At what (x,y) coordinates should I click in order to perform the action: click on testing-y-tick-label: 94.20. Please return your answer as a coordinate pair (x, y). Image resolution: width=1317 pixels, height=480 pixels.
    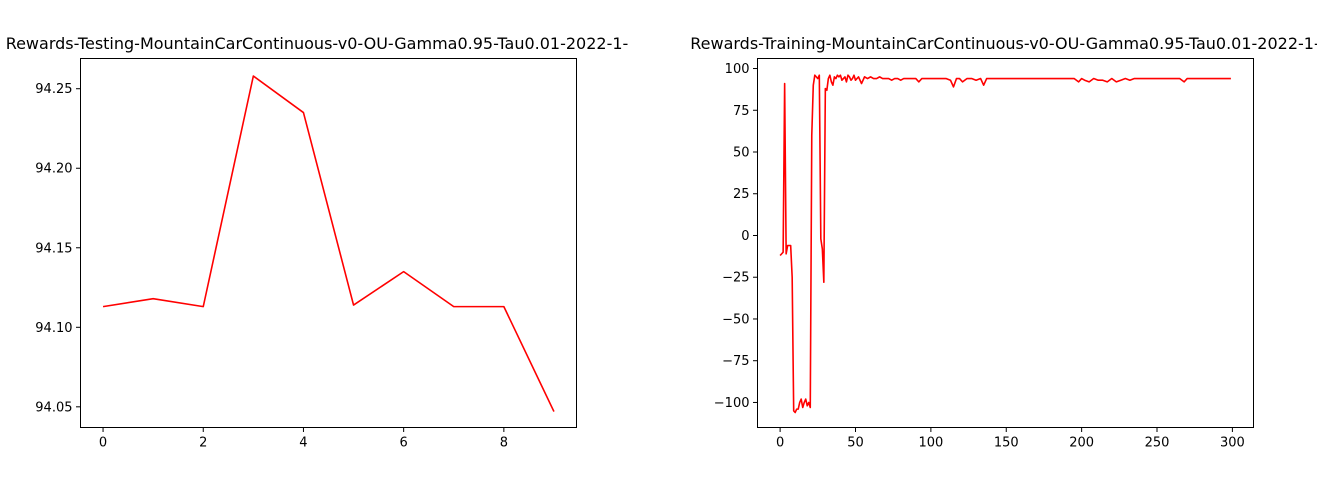
    Looking at the image, I should click on (53, 169).